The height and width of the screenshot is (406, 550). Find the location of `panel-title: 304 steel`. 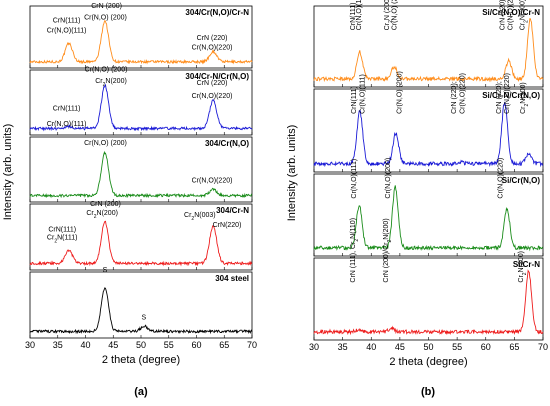

panel-title: 304 steel is located at coordinates (232, 278).